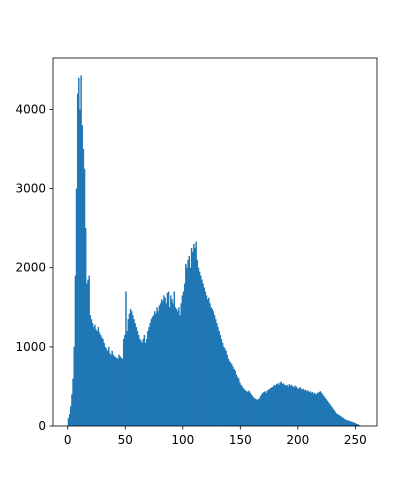  What do you see at coordinates (30, 109) in the screenshot?
I see `y-tick-label: 4000` at bounding box center [30, 109].